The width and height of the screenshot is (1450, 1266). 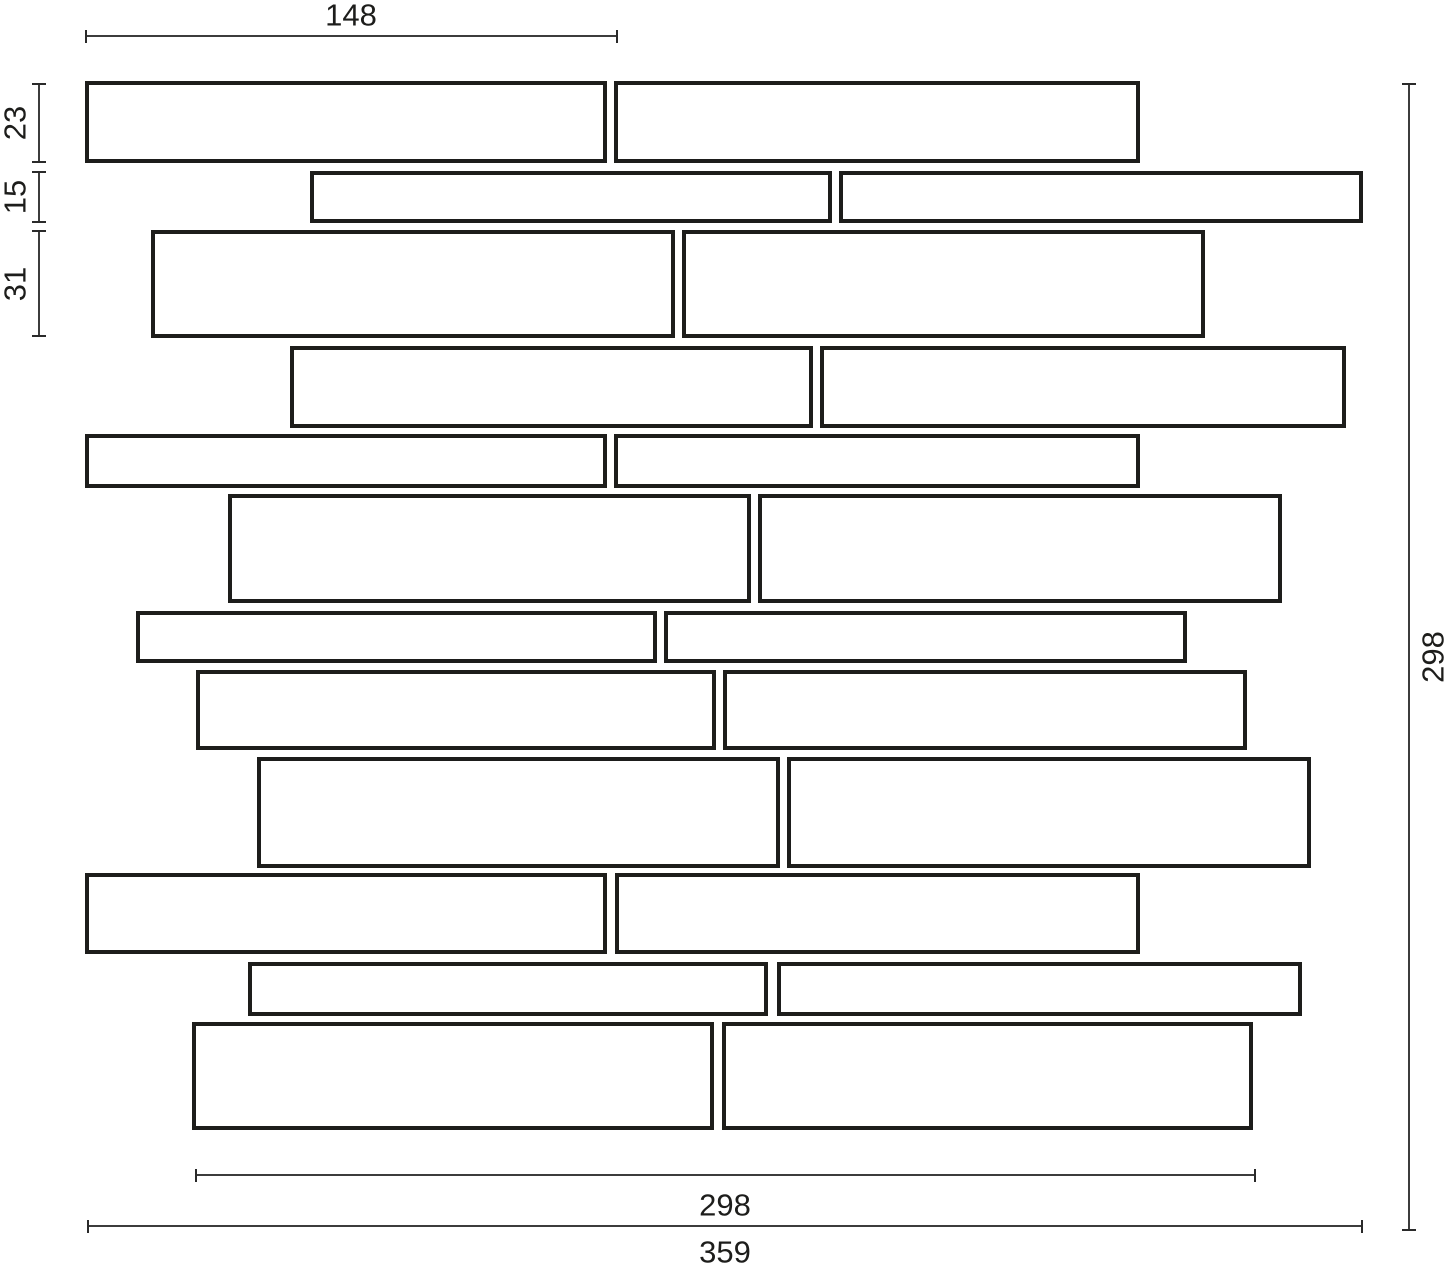 What do you see at coordinates (1409, 656) in the screenshot?
I see `dim-line-right` at bounding box center [1409, 656].